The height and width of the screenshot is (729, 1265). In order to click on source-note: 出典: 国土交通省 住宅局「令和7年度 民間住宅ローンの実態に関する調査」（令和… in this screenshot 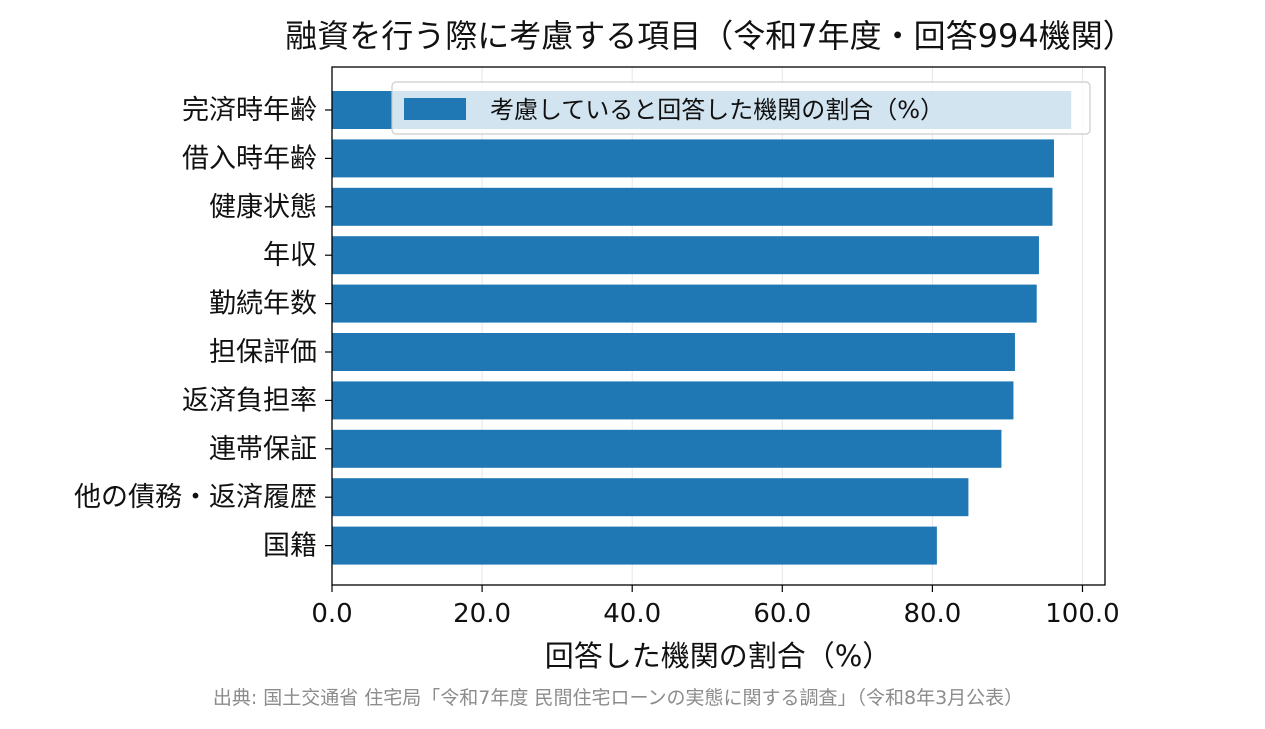, I will do `click(618, 698)`.